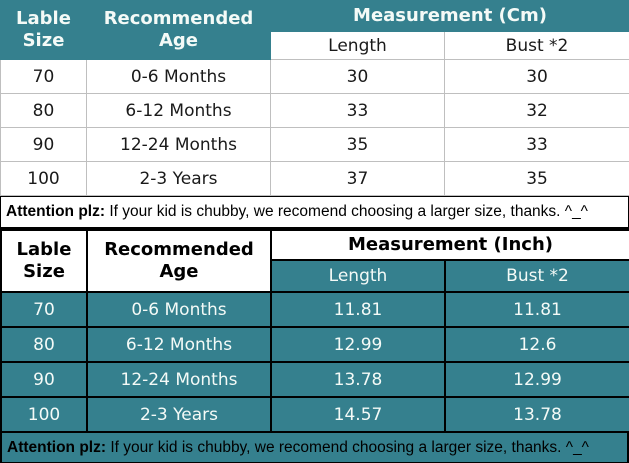 Image resolution: width=629 pixels, height=463 pixels. I want to click on table-row: 100 2-3 Years 37 35, so click(314, 178).